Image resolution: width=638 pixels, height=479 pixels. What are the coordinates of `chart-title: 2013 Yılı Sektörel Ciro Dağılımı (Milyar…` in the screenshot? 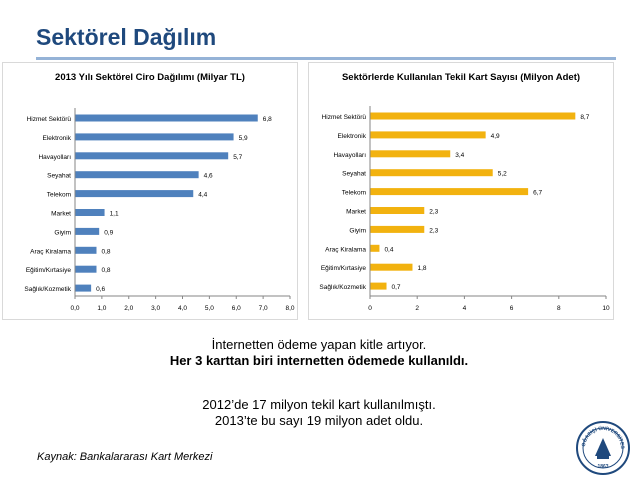 It's located at (150, 77).